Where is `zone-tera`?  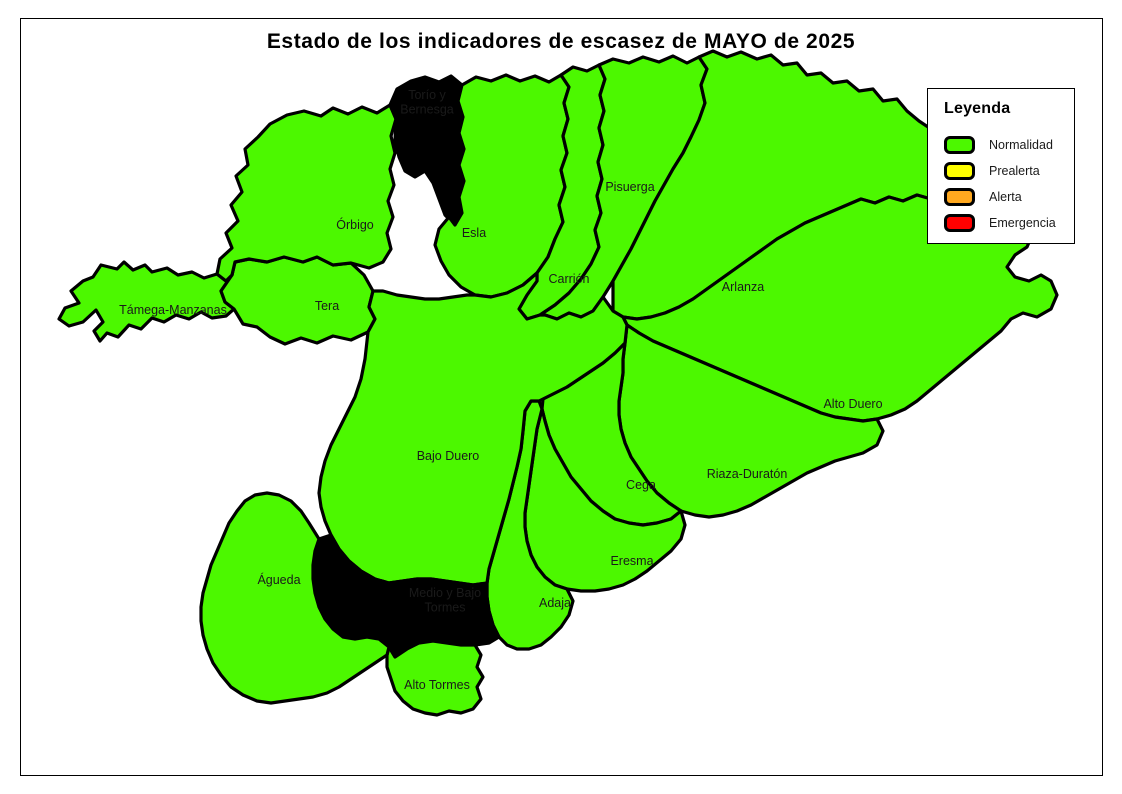 zone-tera is located at coordinates (298, 300).